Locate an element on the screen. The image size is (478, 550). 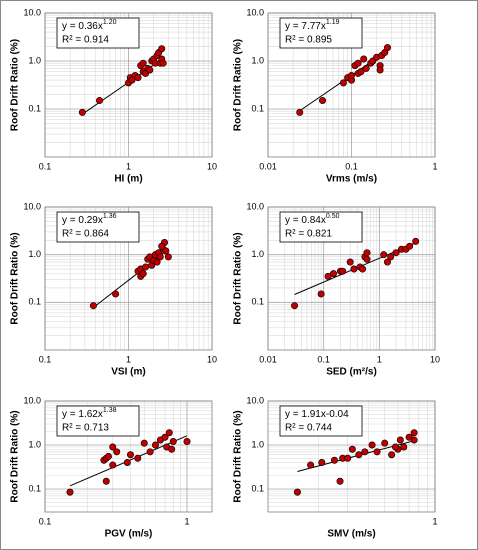
equation-text: y = 0.84x is located at coordinates (305, 220).